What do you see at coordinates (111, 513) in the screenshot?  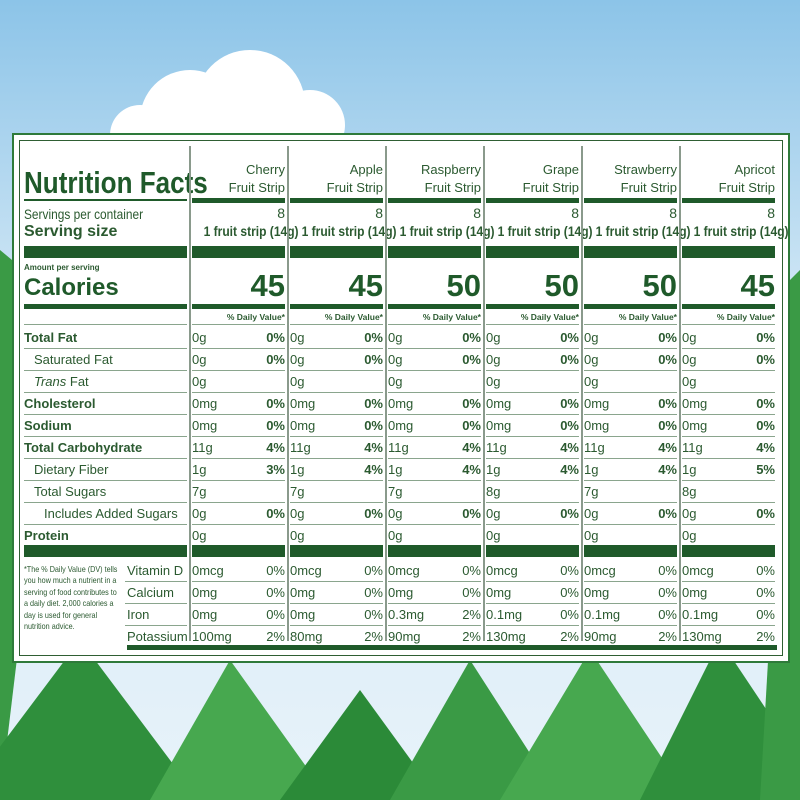 I see `nutrient-label: Includes Added Sugars` at bounding box center [111, 513].